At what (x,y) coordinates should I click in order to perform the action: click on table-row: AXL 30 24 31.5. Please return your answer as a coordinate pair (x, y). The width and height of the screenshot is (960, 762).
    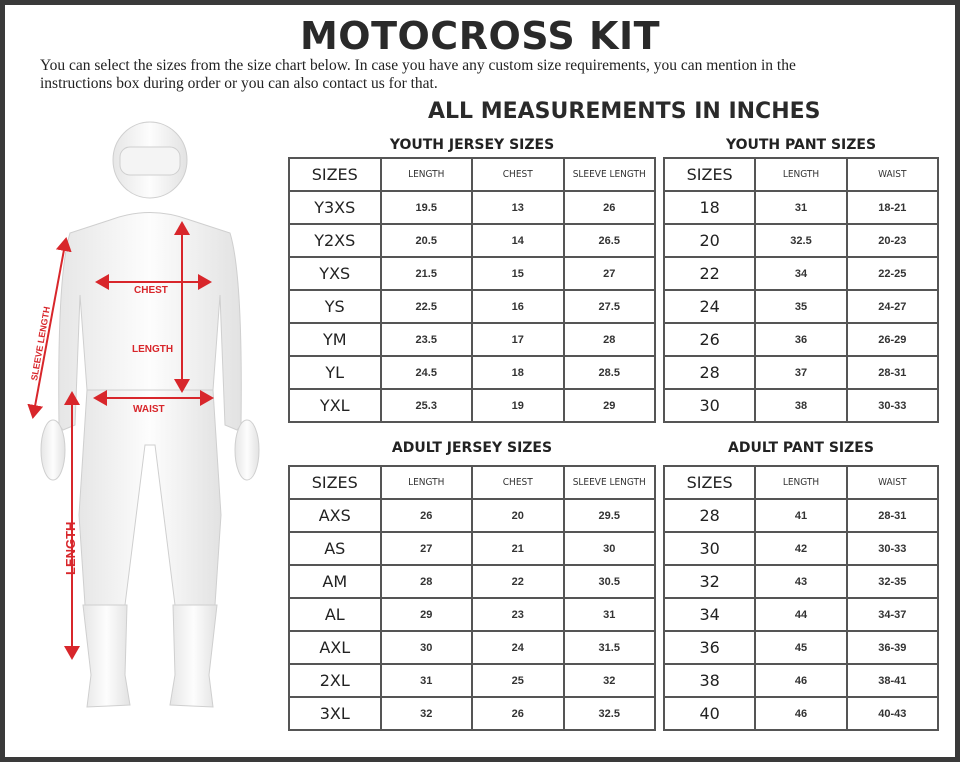
    Looking at the image, I should click on (472, 647).